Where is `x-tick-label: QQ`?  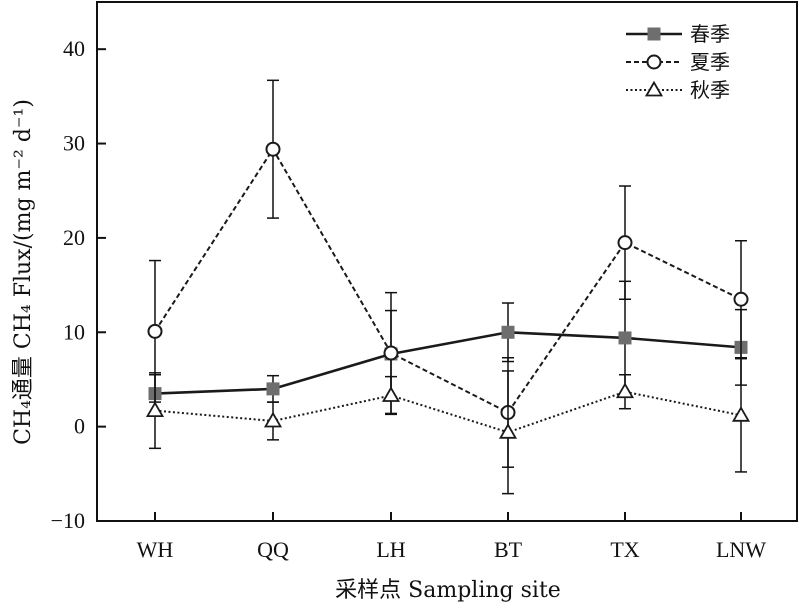 x-tick-label: QQ is located at coordinates (273, 549).